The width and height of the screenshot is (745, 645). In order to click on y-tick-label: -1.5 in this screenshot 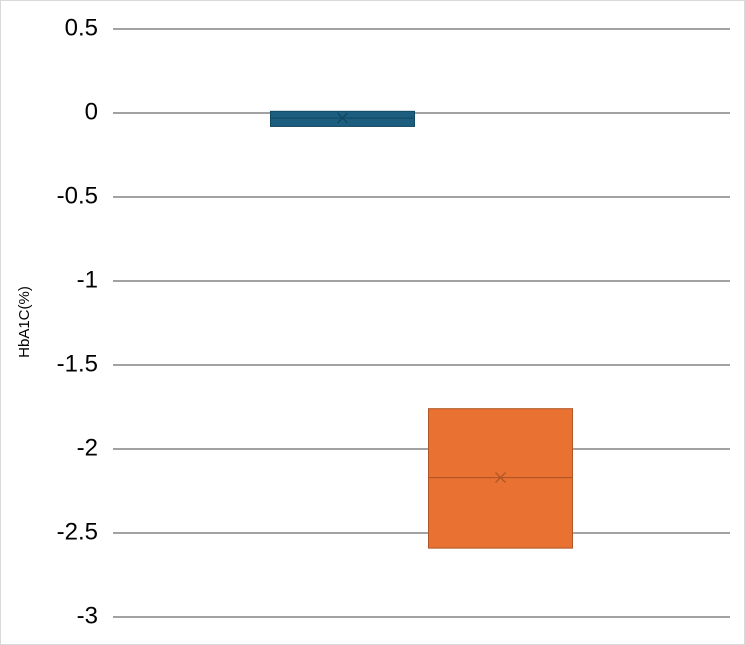, I will do `click(77, 363)`.